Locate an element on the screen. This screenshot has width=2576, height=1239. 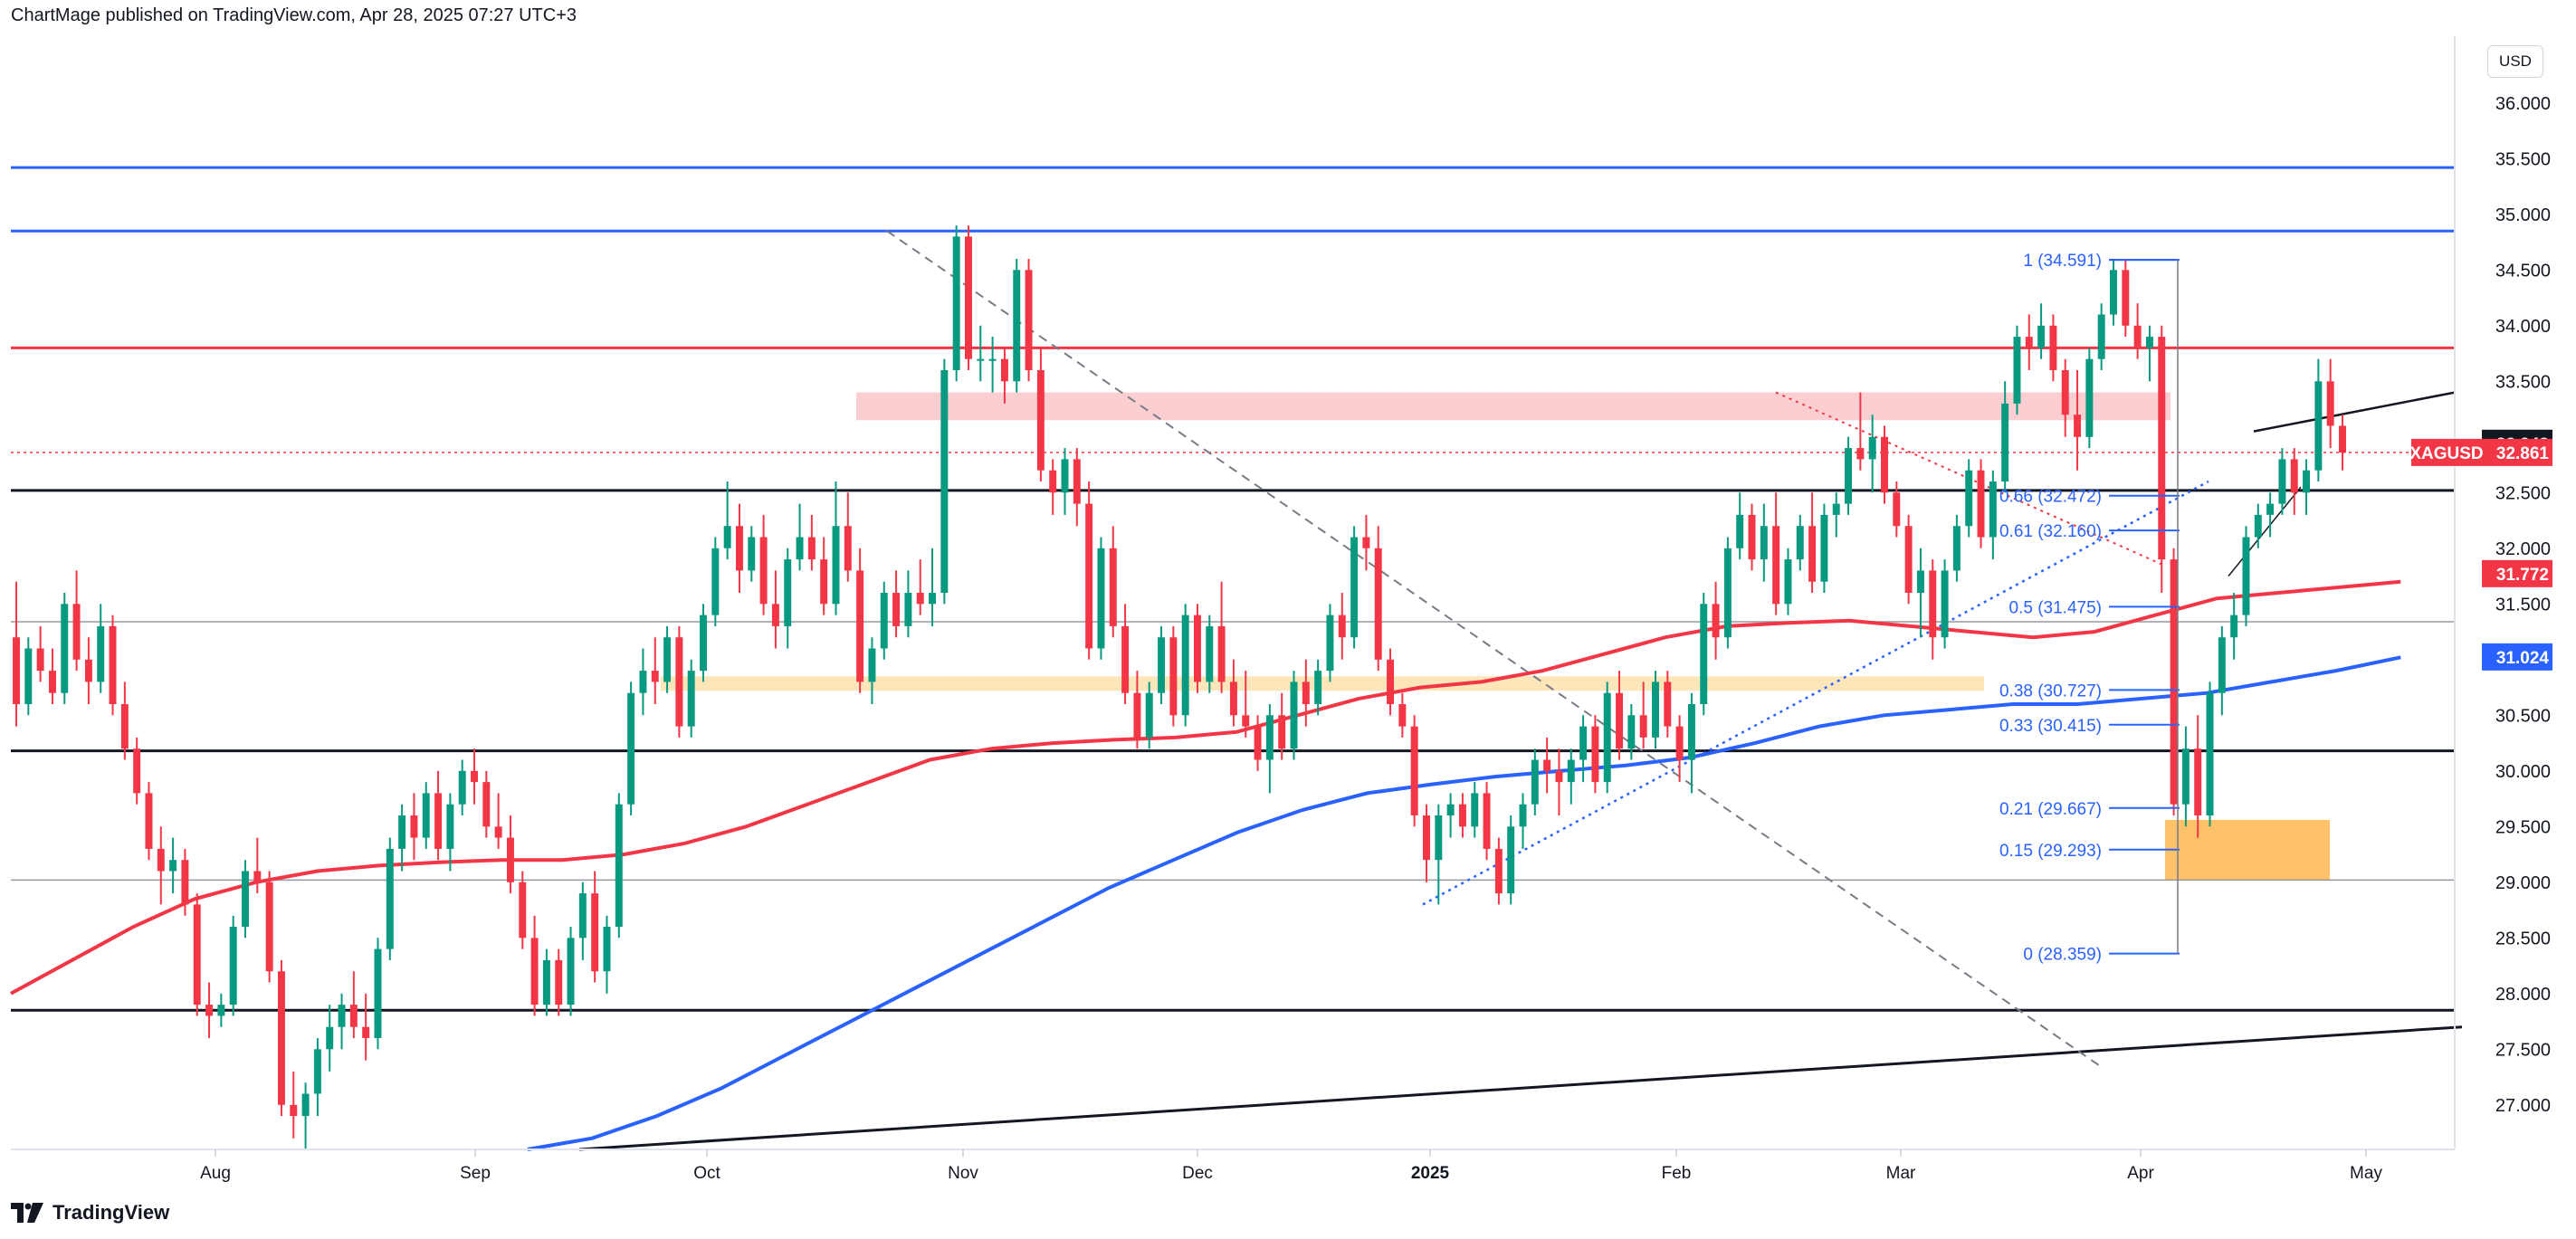
y-tick-label: 29.000 is located at coordinates (2523, 883).